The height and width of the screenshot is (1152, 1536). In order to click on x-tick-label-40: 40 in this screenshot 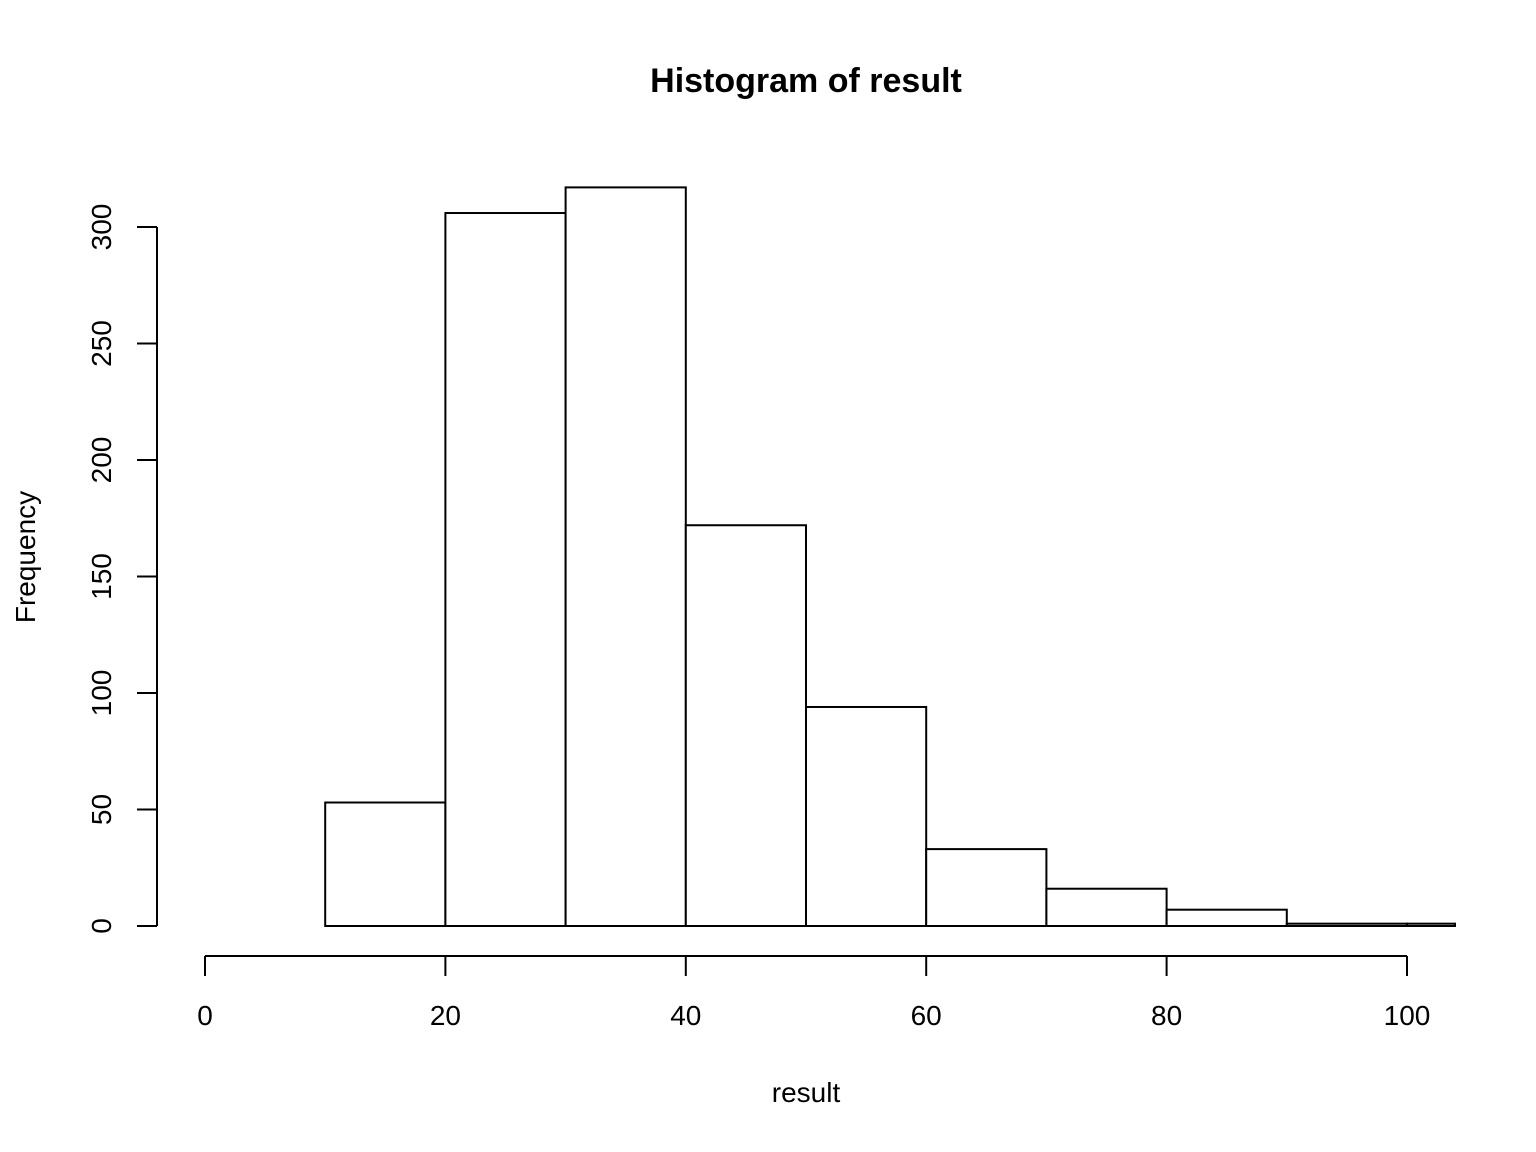, I will do `click(685, 1015)`.